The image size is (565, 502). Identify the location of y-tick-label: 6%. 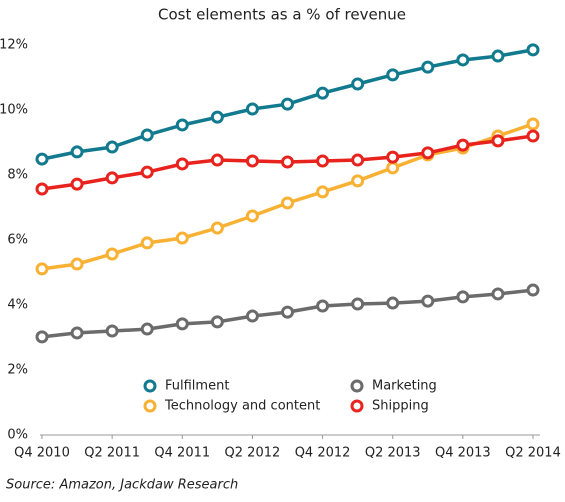
(17, 240).